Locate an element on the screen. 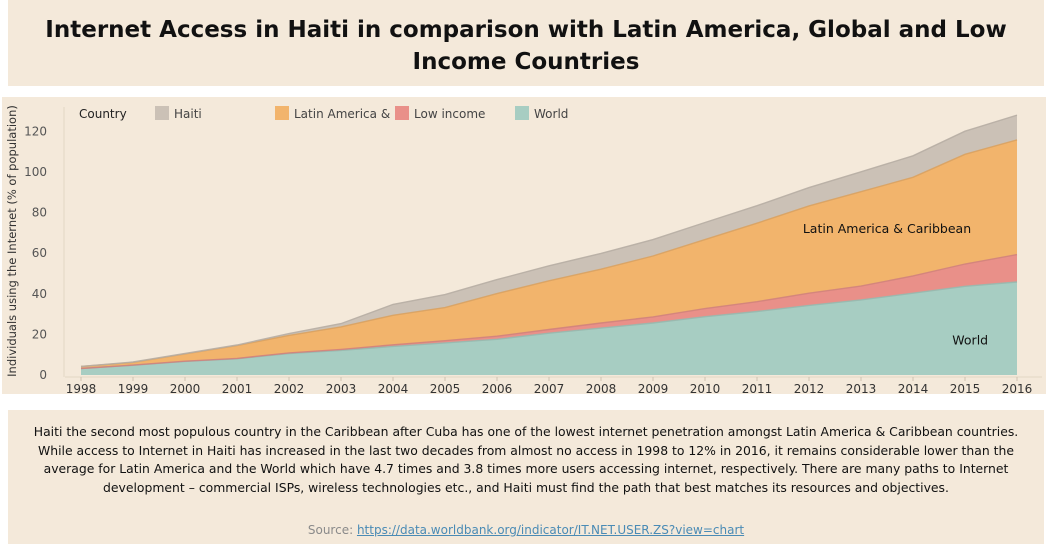  y-tick-label: 20 is located at coordinates (39, 334).